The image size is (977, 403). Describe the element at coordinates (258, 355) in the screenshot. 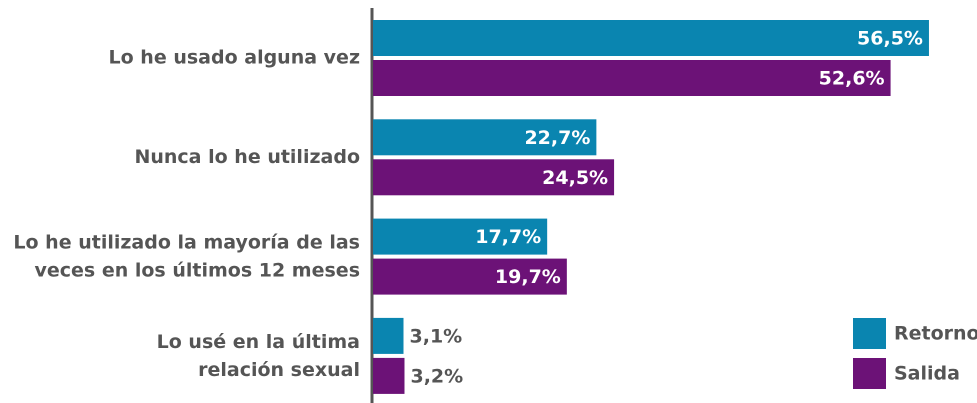

I see `category-label: Lo usé en la última relación sexual` at that location.